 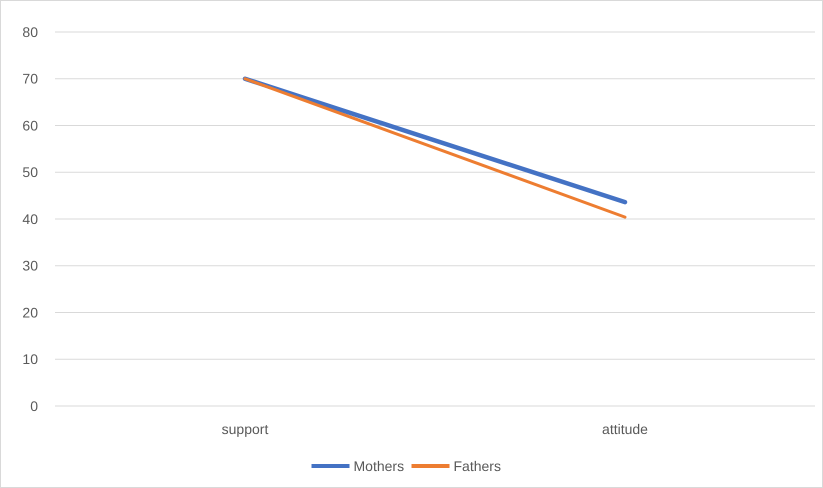 What do you see at coordinates (34, 406) in the screenshot?
I see `y-tick-label: 0` at bounding box center [34, 406].